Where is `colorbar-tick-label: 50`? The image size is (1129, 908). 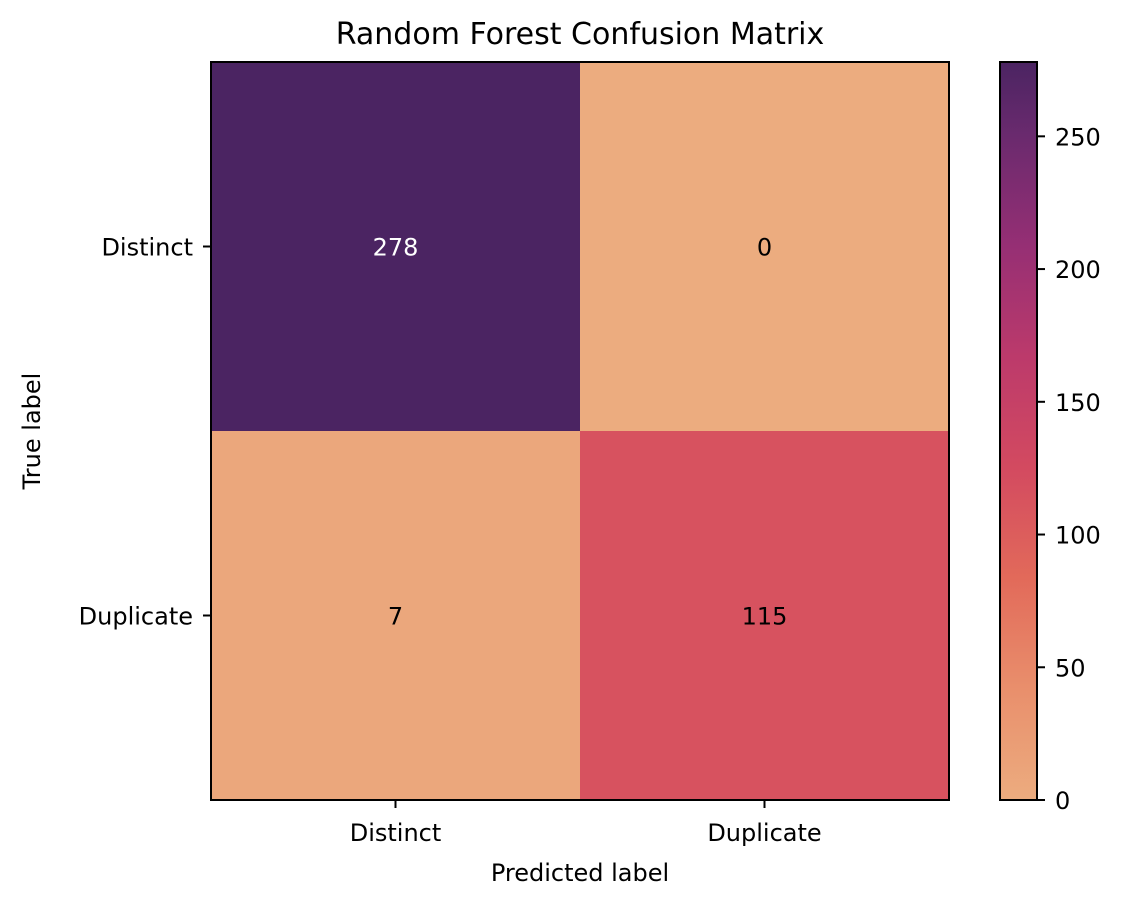
colorbar-tick-label: 50 is located at coordinates (1070, 668).